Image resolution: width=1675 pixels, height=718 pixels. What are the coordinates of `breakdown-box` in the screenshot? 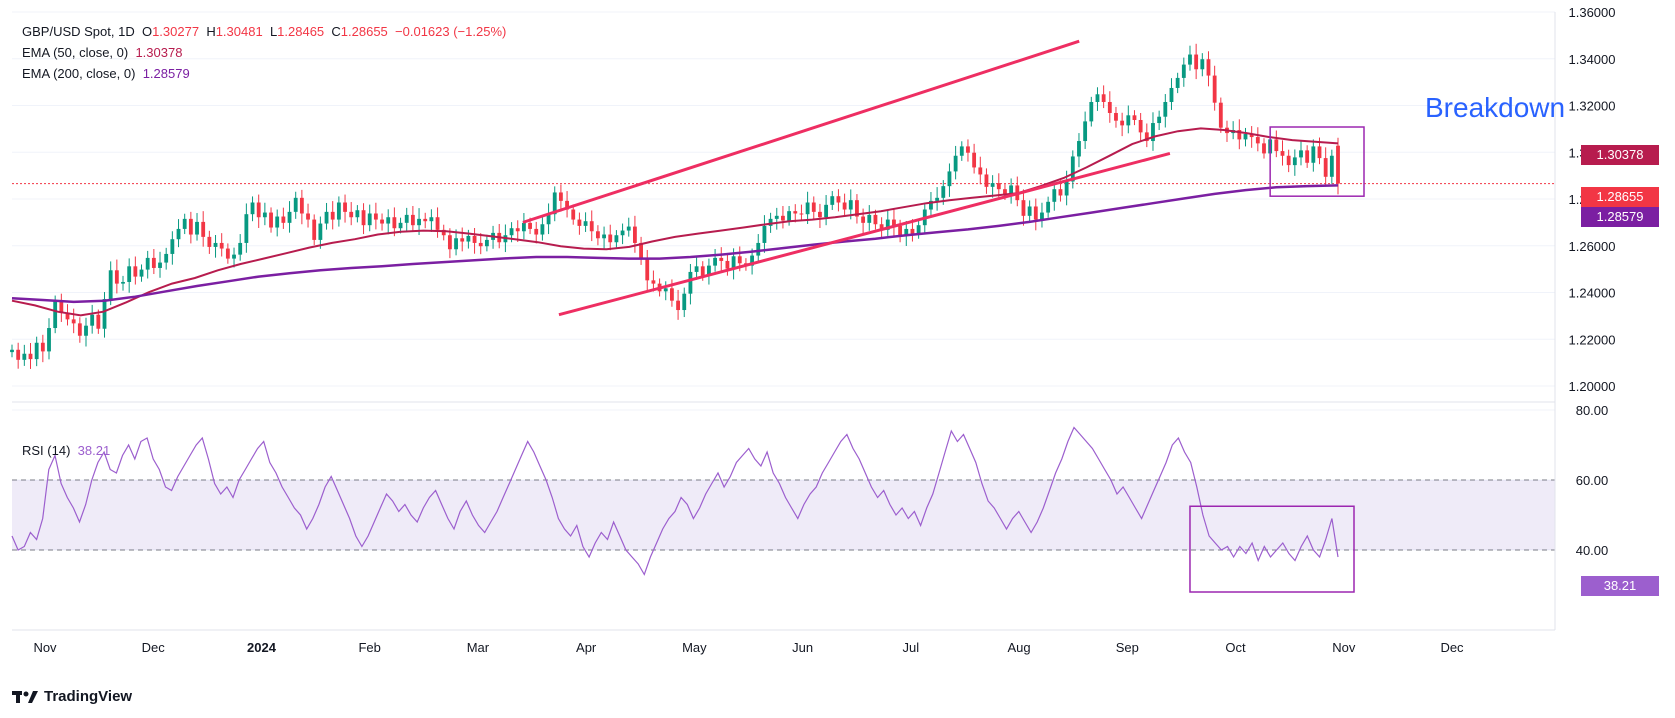 It's located at (1317, 161).